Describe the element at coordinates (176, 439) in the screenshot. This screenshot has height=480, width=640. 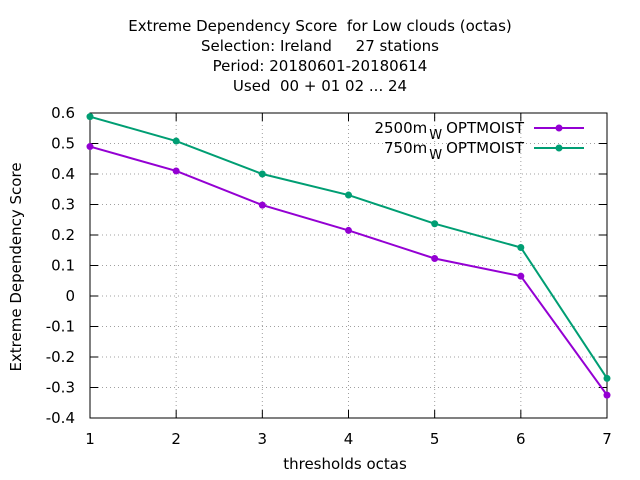
I see `x-tick-label: 2` at that location.